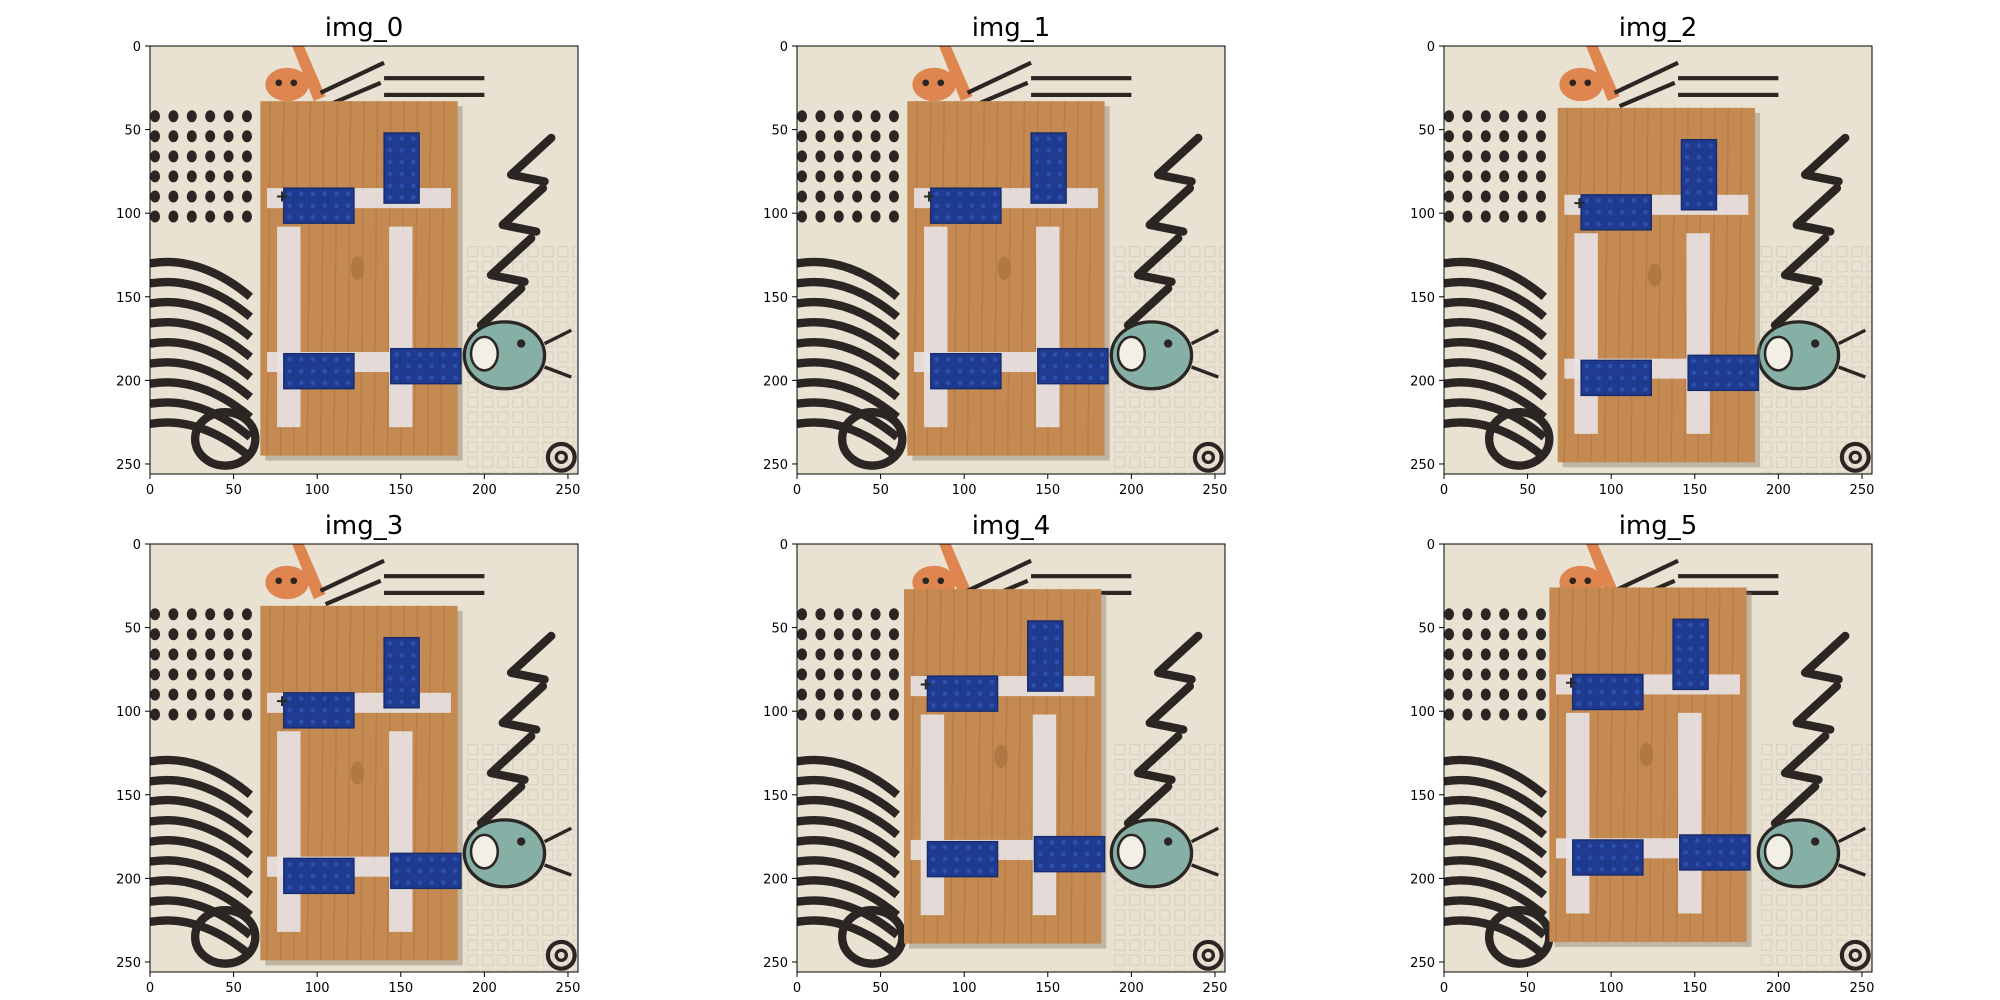 The height and width of the screenshot is (1000, 2000). I want to click on panel-title: img_2, so click(1658, 28).